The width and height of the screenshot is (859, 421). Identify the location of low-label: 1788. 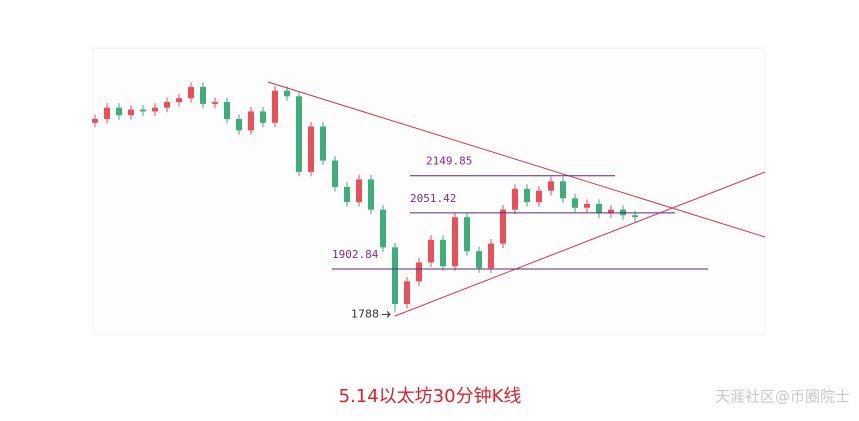
(365, 313).